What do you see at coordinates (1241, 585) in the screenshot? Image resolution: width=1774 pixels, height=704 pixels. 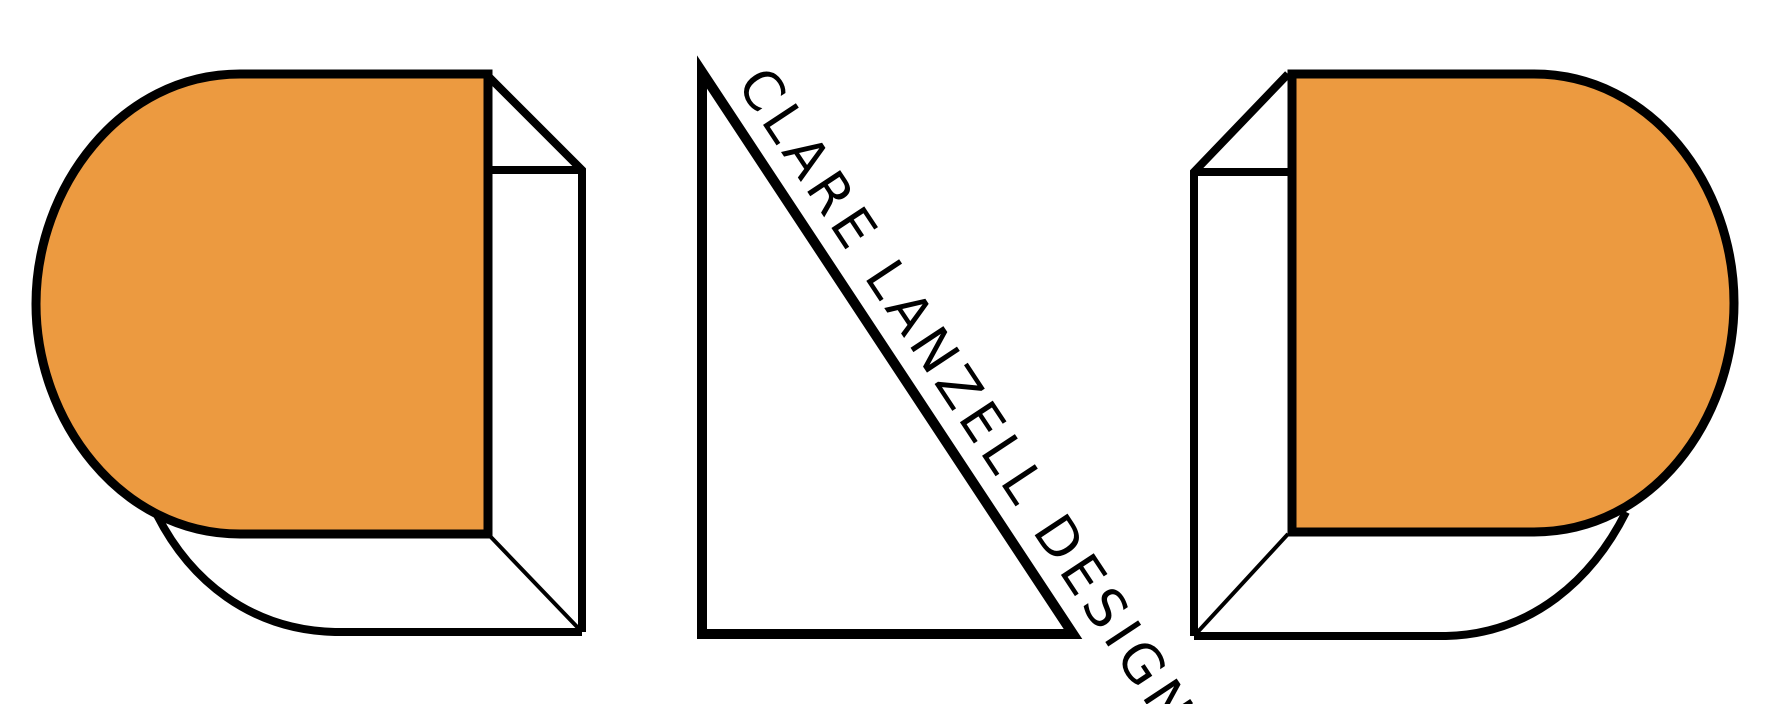 I see `right-depth-edge-bottom` at bounding box center [1241, 585].